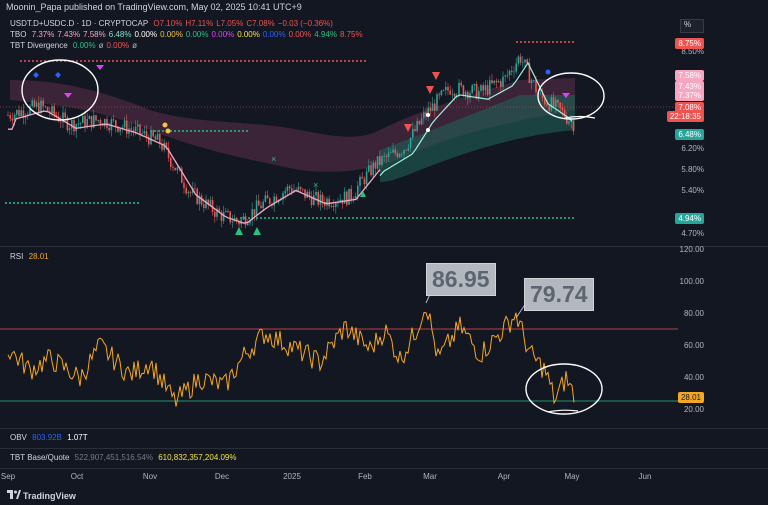 The height and width of the screenshot is (505, 768). I want to click on buy-signal-marker, so click(239, 231).